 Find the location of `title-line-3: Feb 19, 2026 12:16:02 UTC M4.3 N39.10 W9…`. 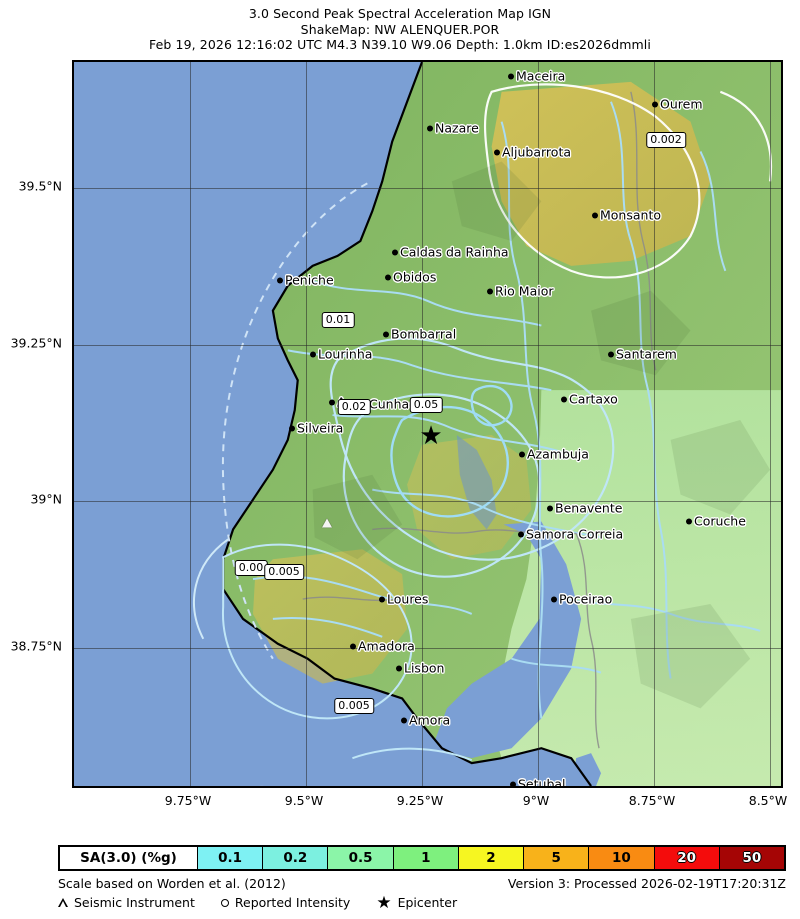

title-line-3: Feb 19, 2026 12:16:02 UTC M4.3 N39.10 W9… is located at coordinates (400, 44).